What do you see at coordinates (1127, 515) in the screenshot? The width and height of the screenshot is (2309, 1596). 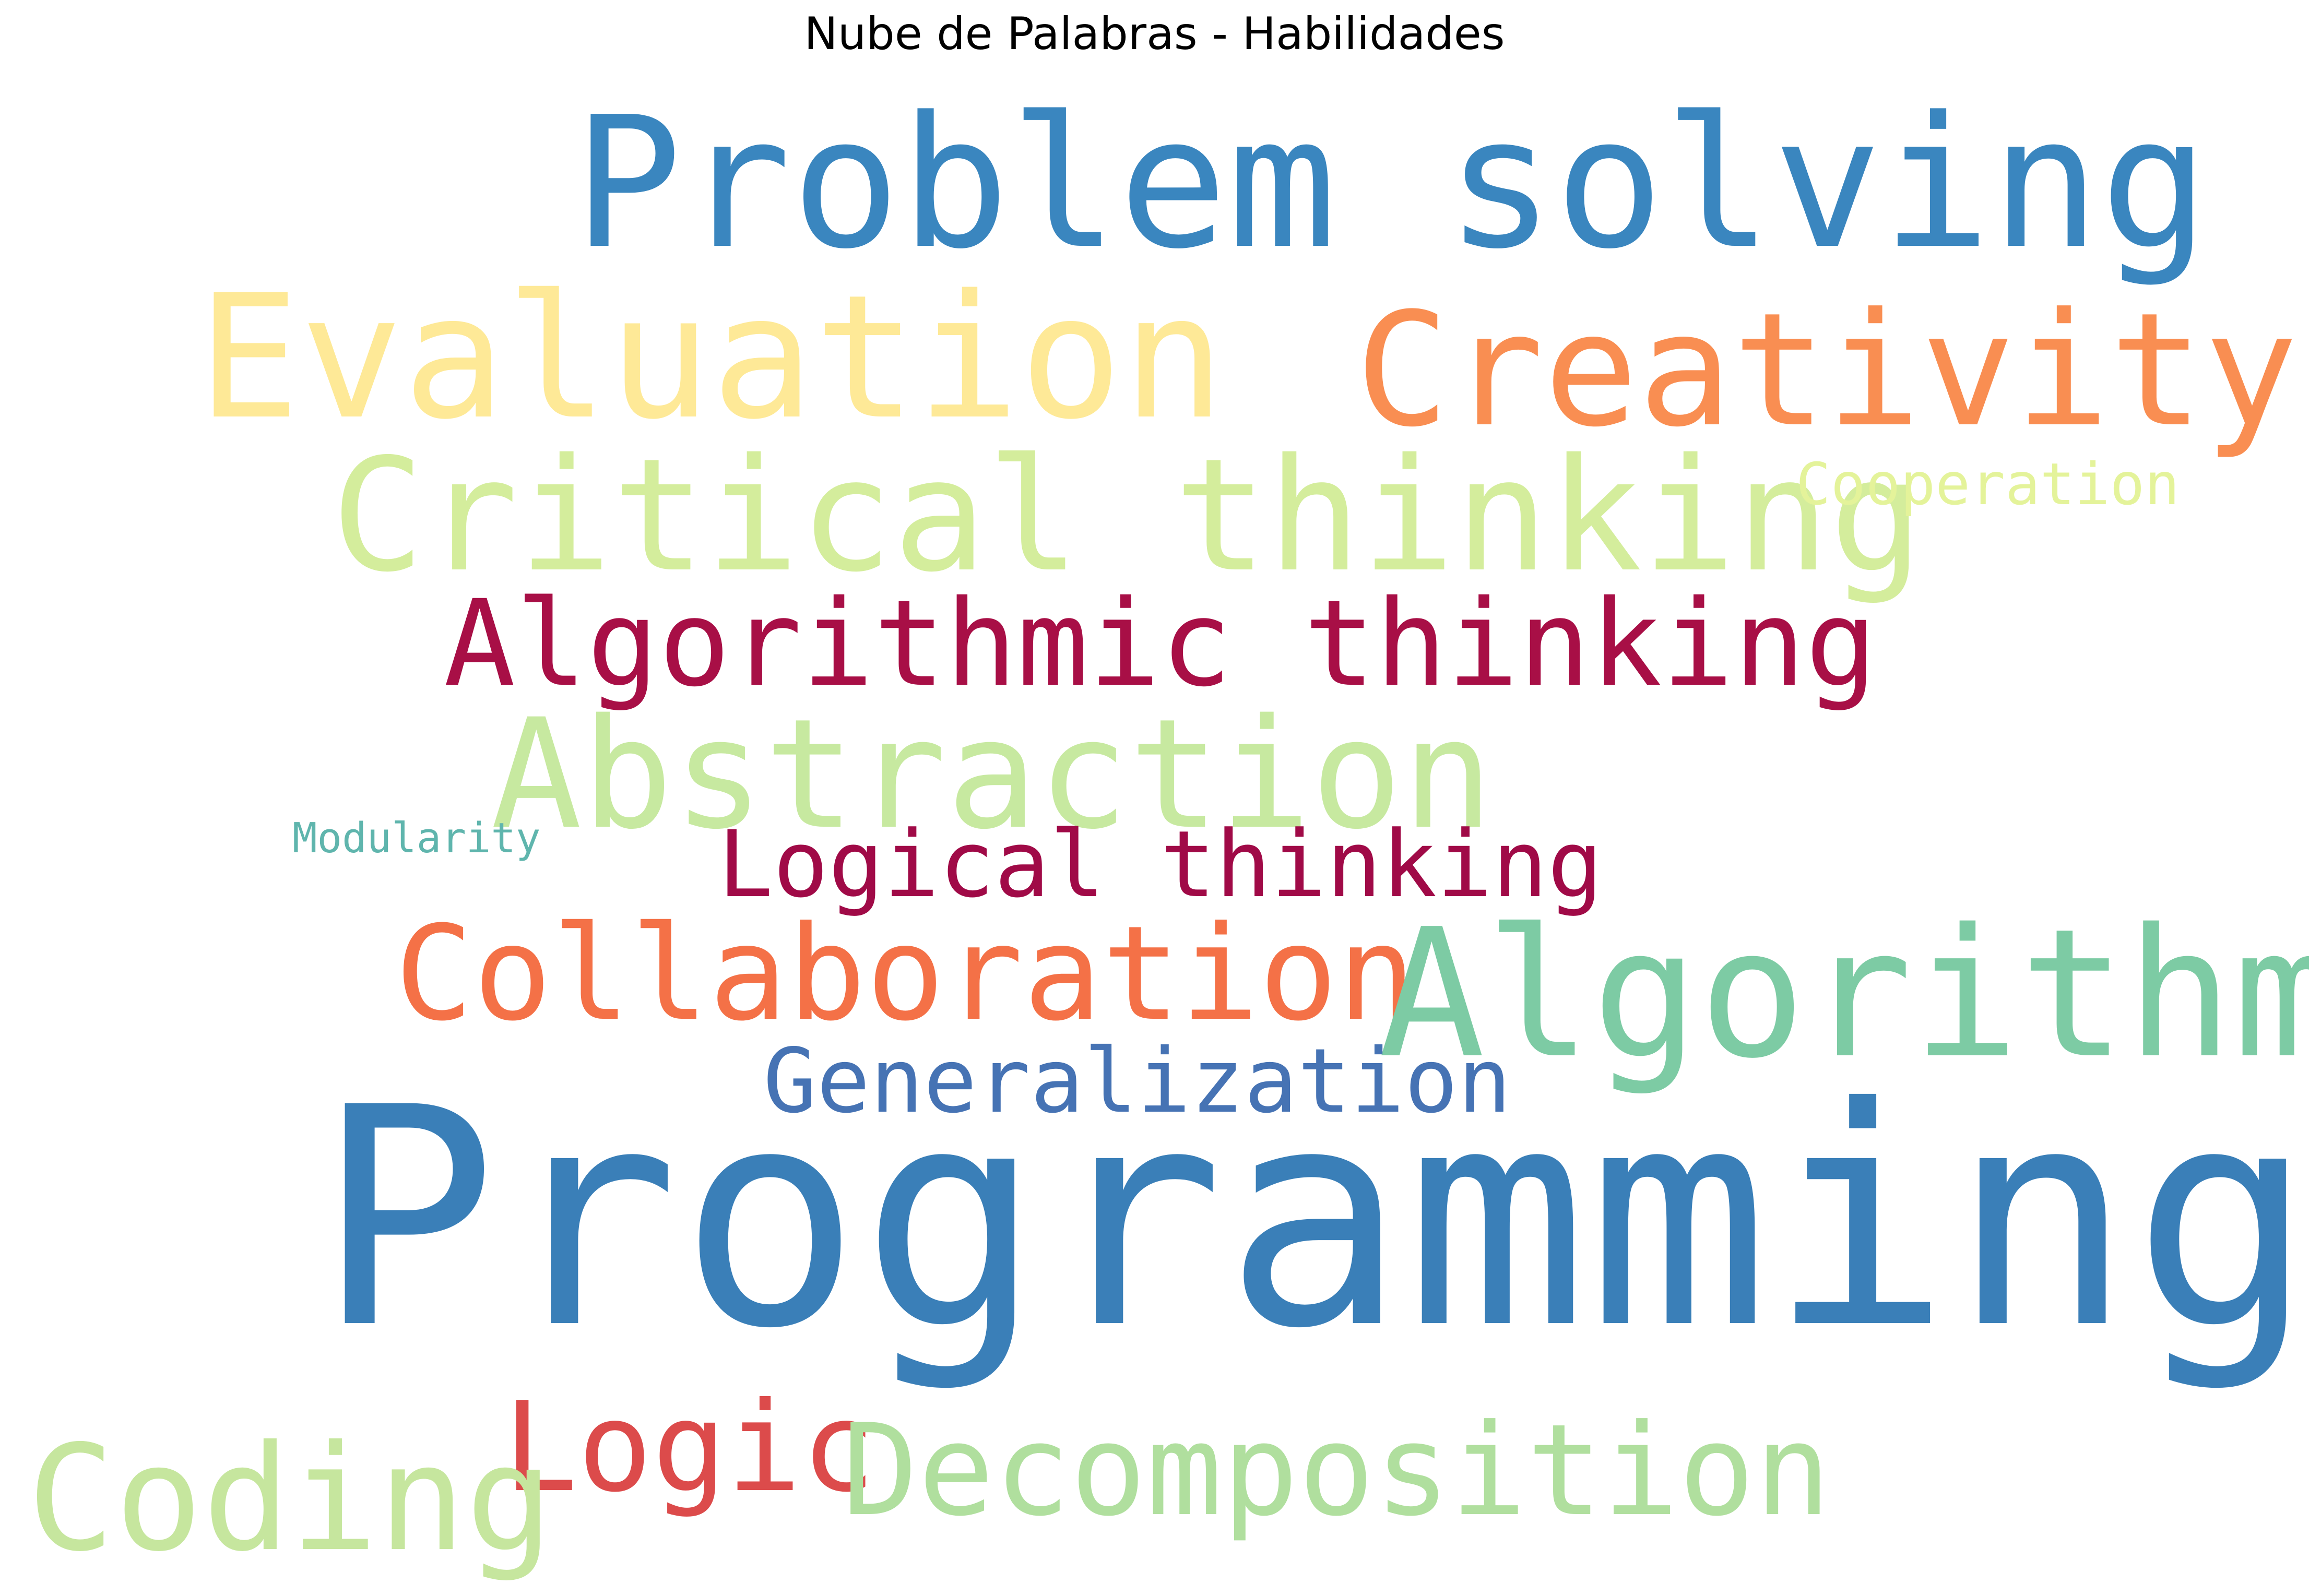 I see `word-critical-thinking: Critical thinking` at bounding box center [1127, 515].